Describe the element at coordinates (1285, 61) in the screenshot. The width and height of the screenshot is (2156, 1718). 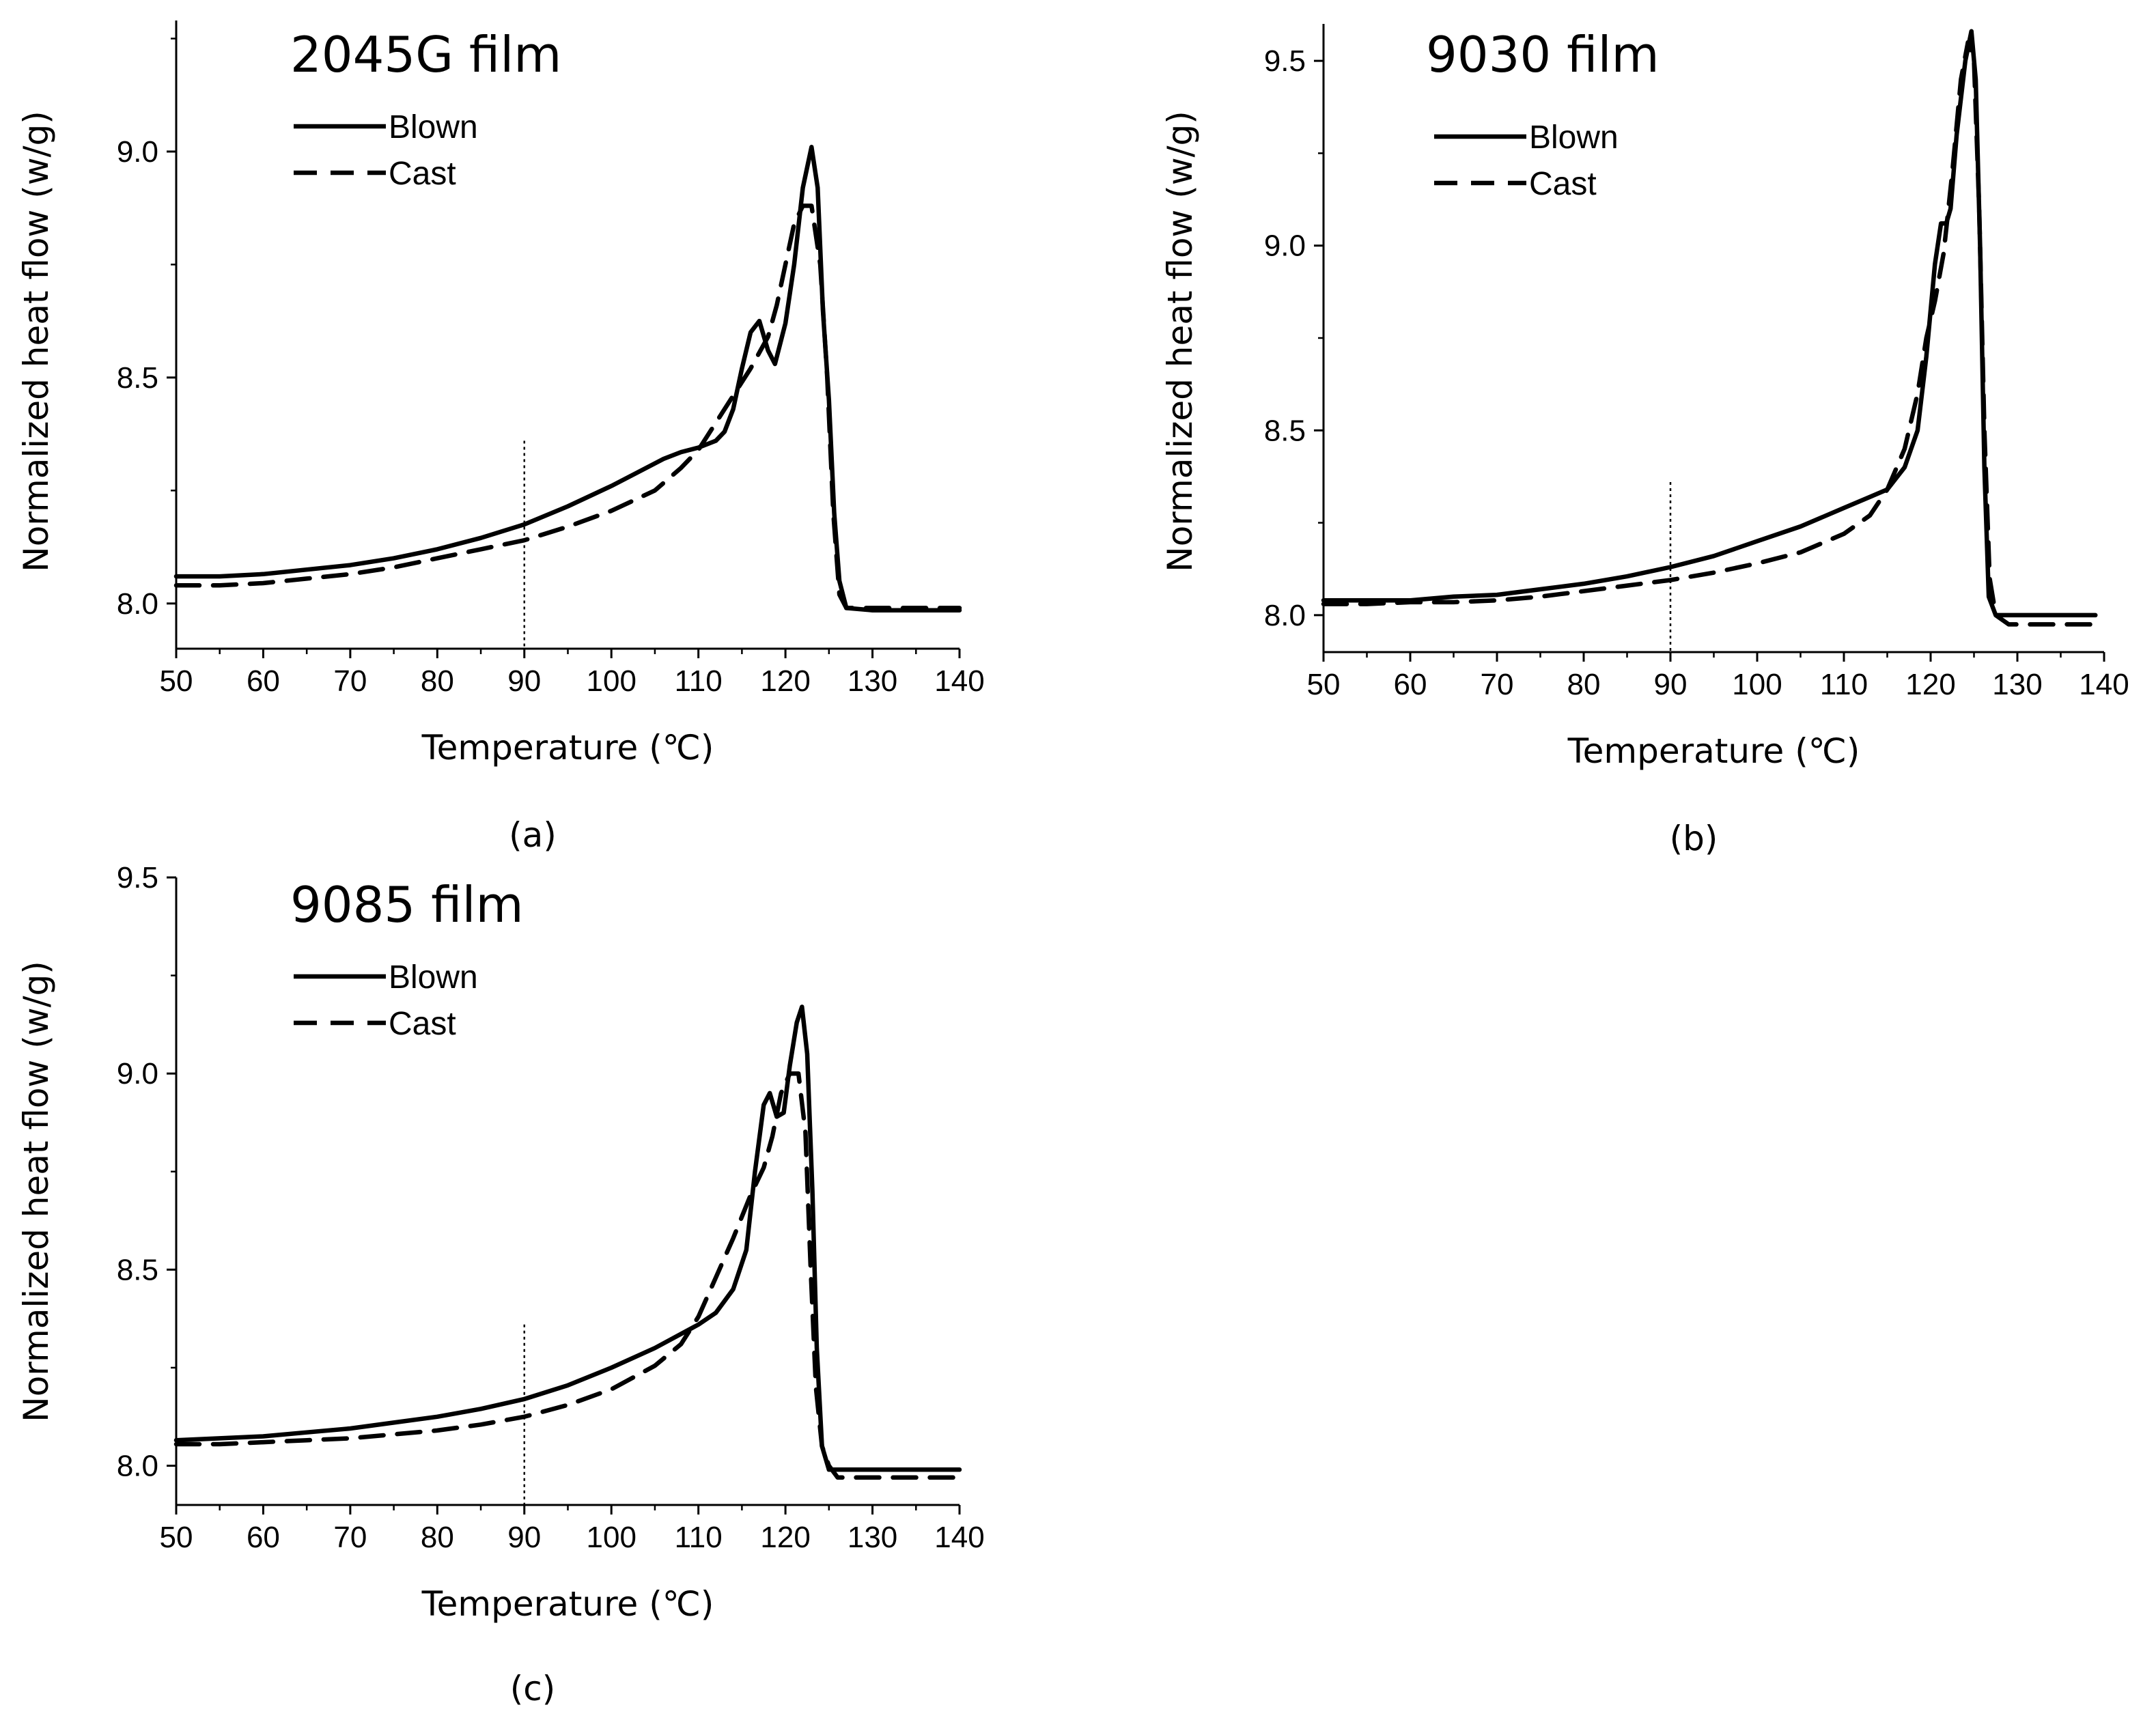
I see `chart-b-y-tick-label: 9.5` at that location.